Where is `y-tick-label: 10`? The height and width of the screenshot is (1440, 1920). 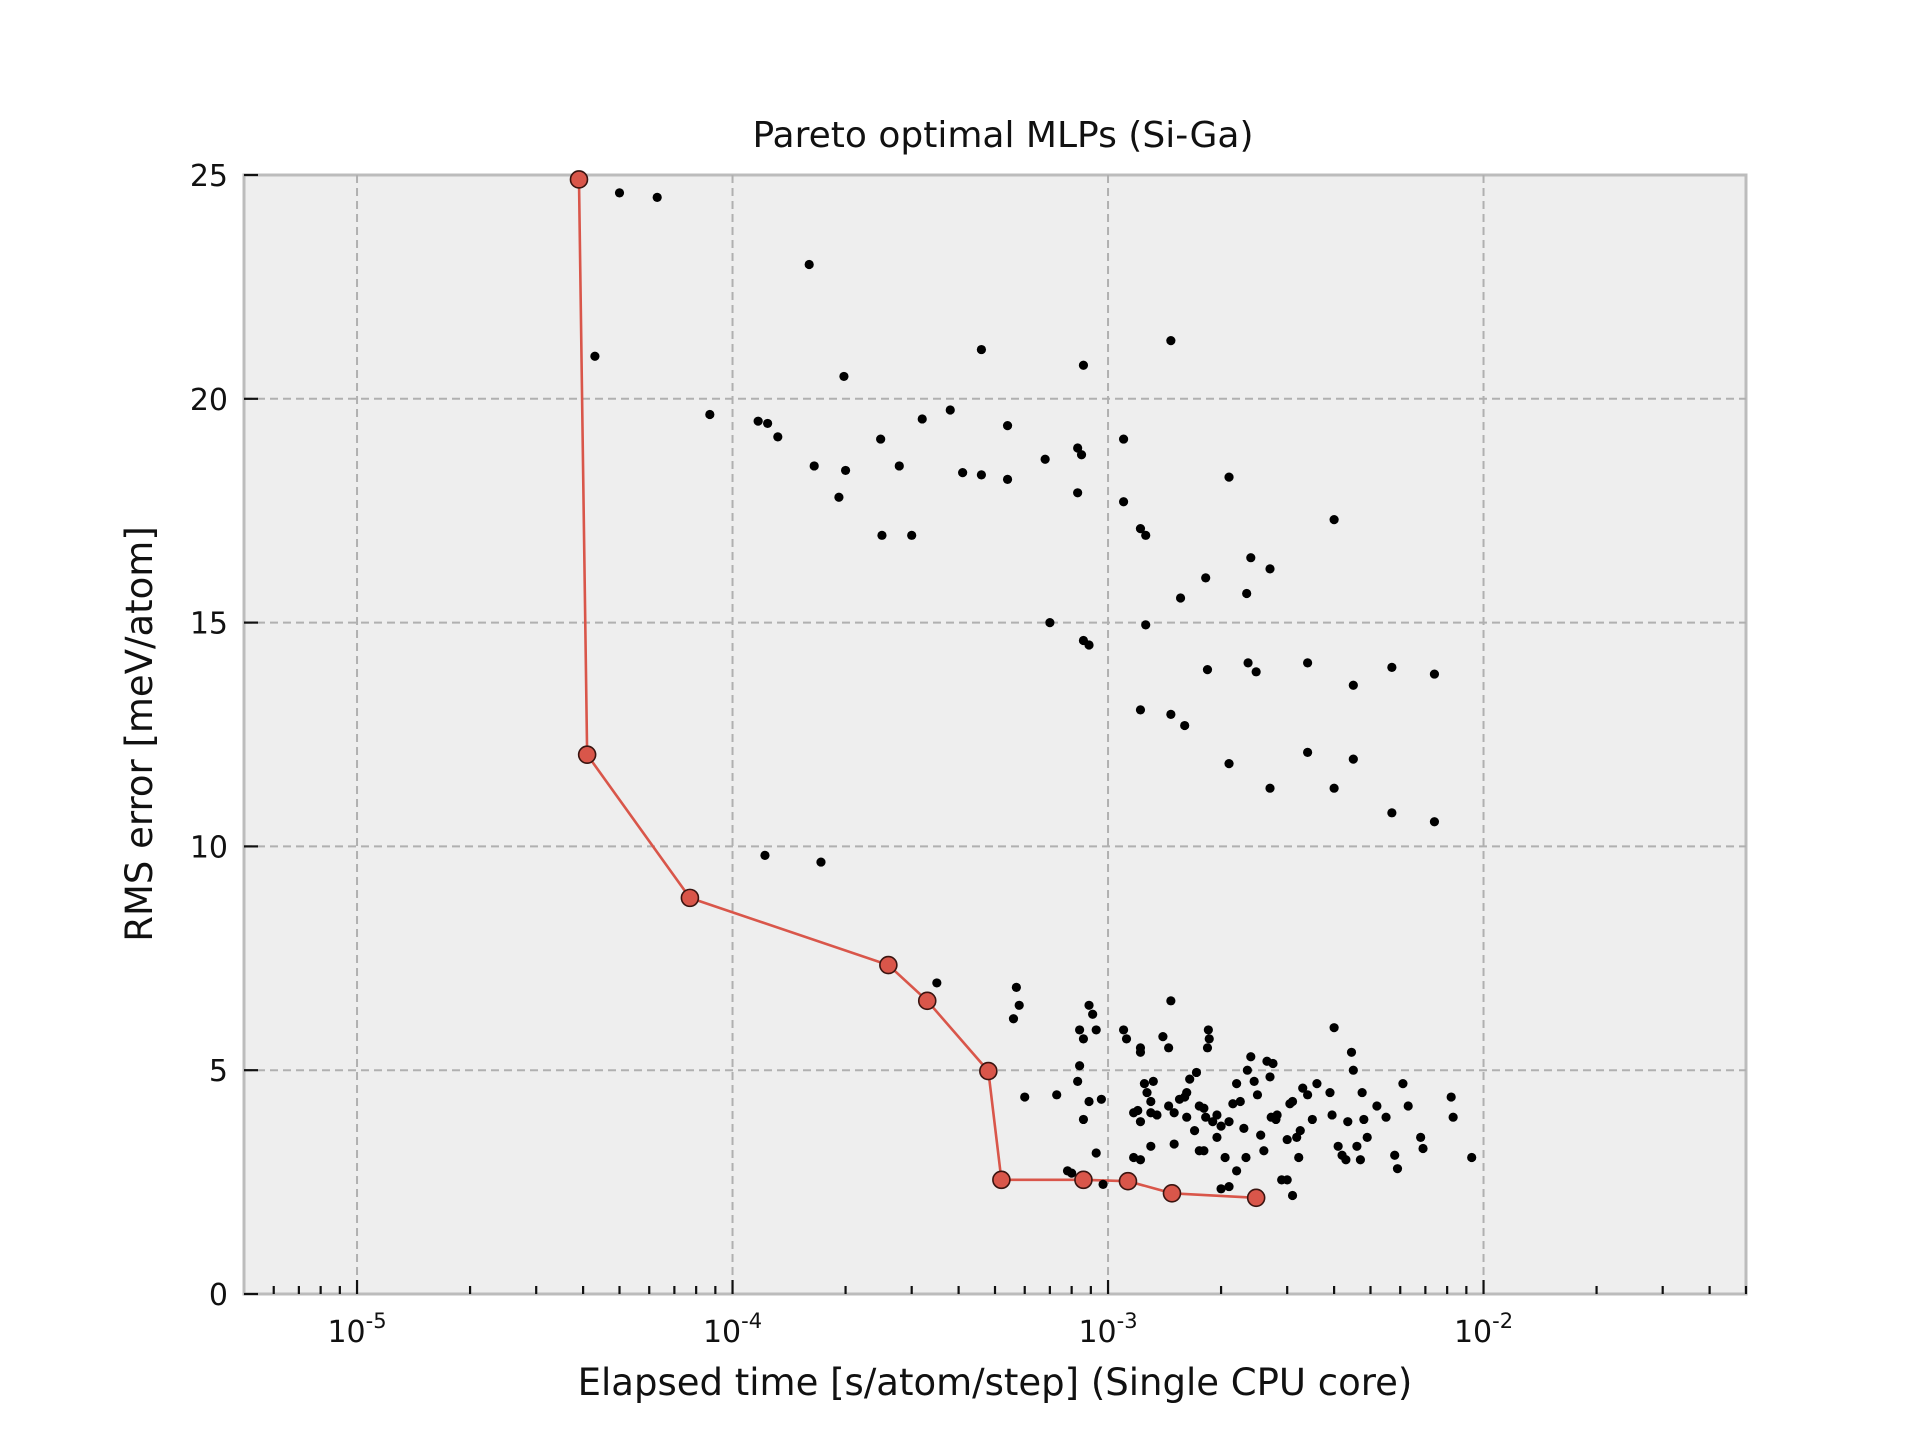
y-tick-label: 10 is located at coordinates (209, 847).